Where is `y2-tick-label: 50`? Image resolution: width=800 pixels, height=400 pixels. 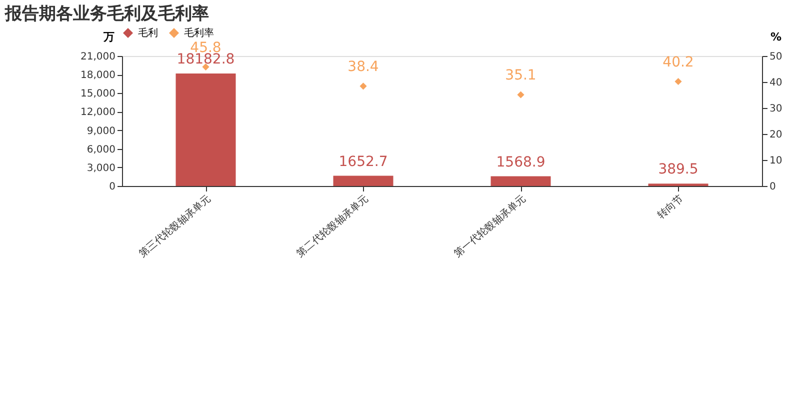 y2-tick-label: 50 is located at coordinates (776, 57).